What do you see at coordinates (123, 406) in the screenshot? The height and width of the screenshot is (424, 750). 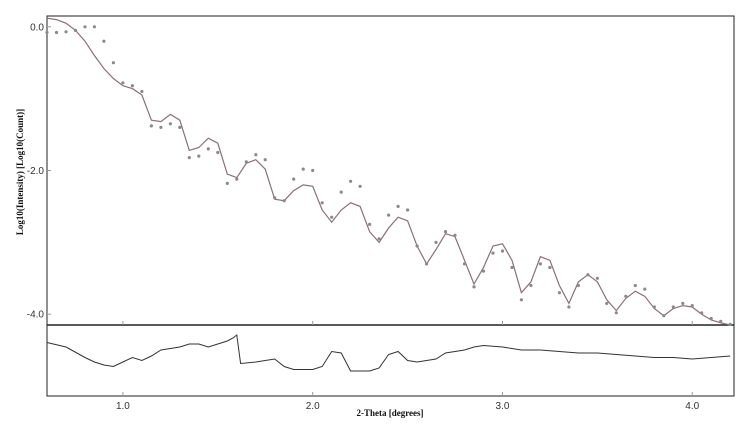 I see `x-tick-label: 1.0` at bounding box center [123, 406].